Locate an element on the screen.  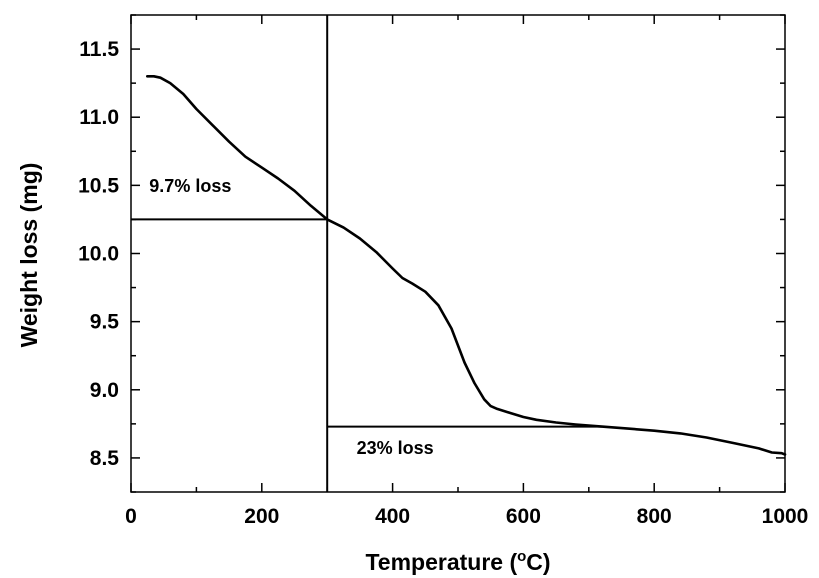
y-tick-label: 11.0 is located at coordinates (99, 117).